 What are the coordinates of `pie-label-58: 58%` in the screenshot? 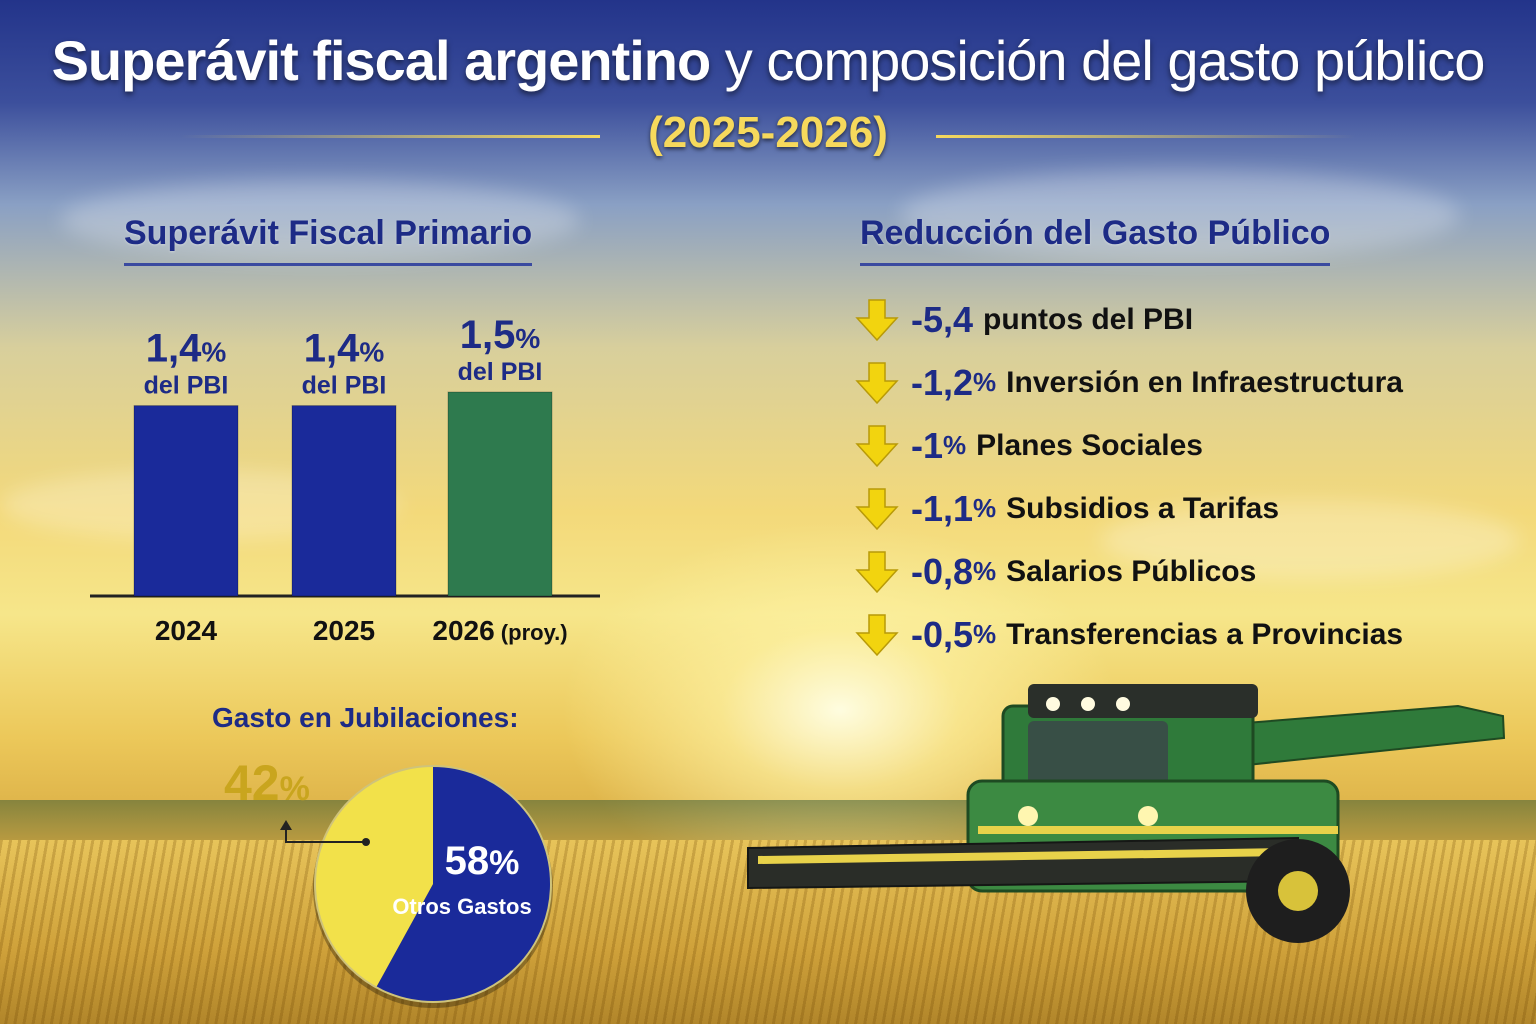 It's located at (482, 861).